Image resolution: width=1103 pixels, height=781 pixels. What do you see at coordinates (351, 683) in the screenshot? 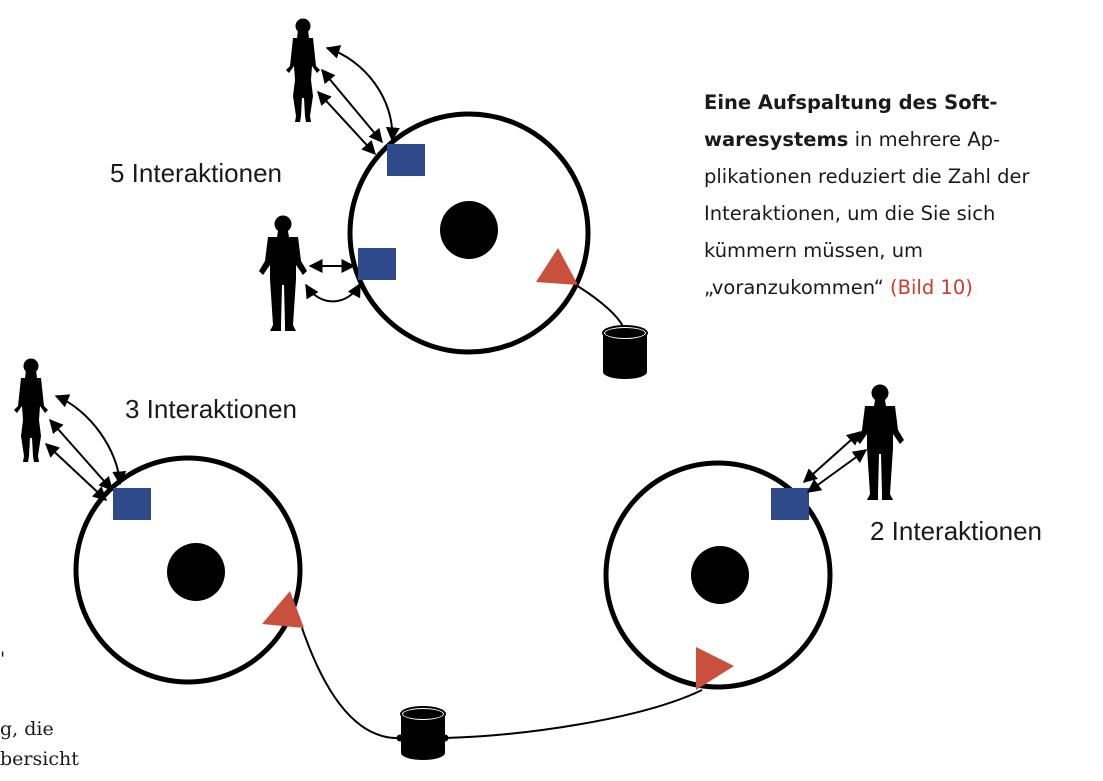
I see `db-connection-left` at bounding box center [351, 683].